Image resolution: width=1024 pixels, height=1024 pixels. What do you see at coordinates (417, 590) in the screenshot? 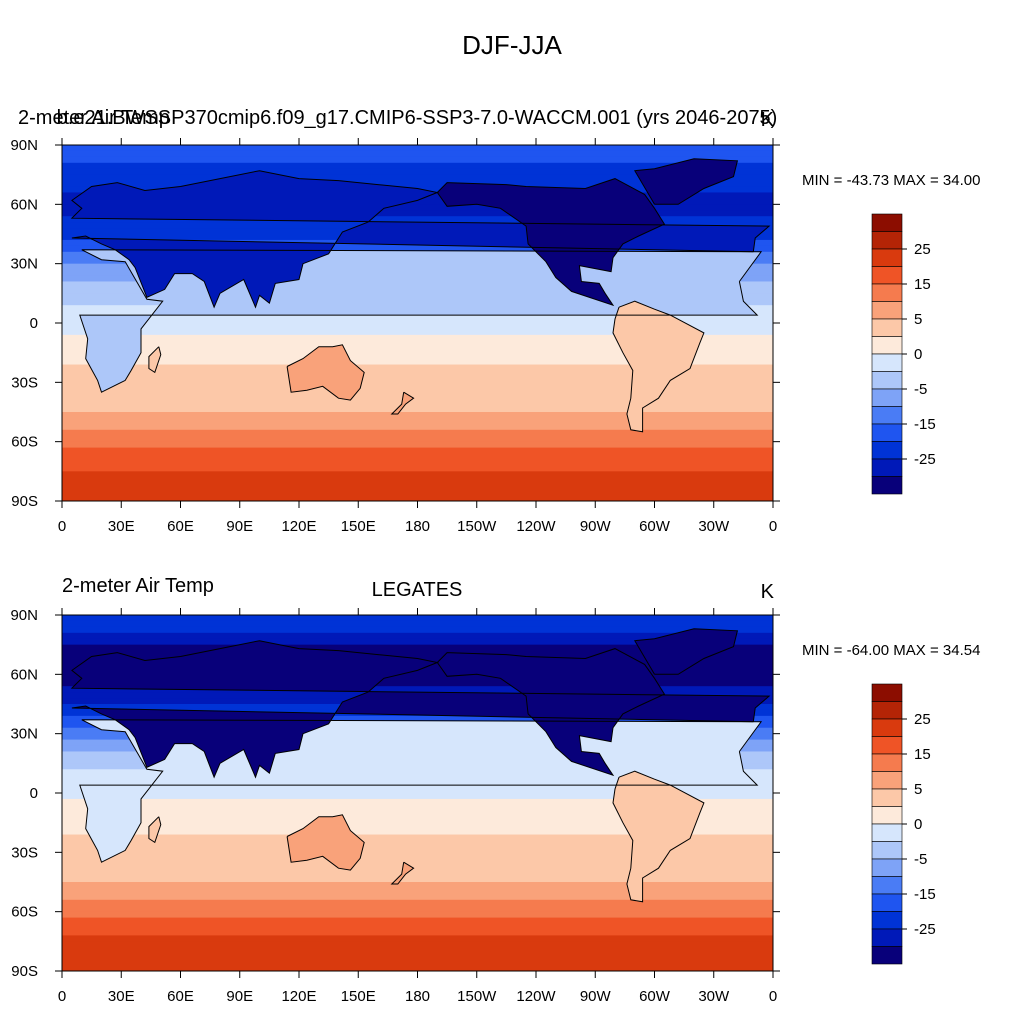
I see `panel-2-center-title: LEGATES` at bounding box center [417, 590].